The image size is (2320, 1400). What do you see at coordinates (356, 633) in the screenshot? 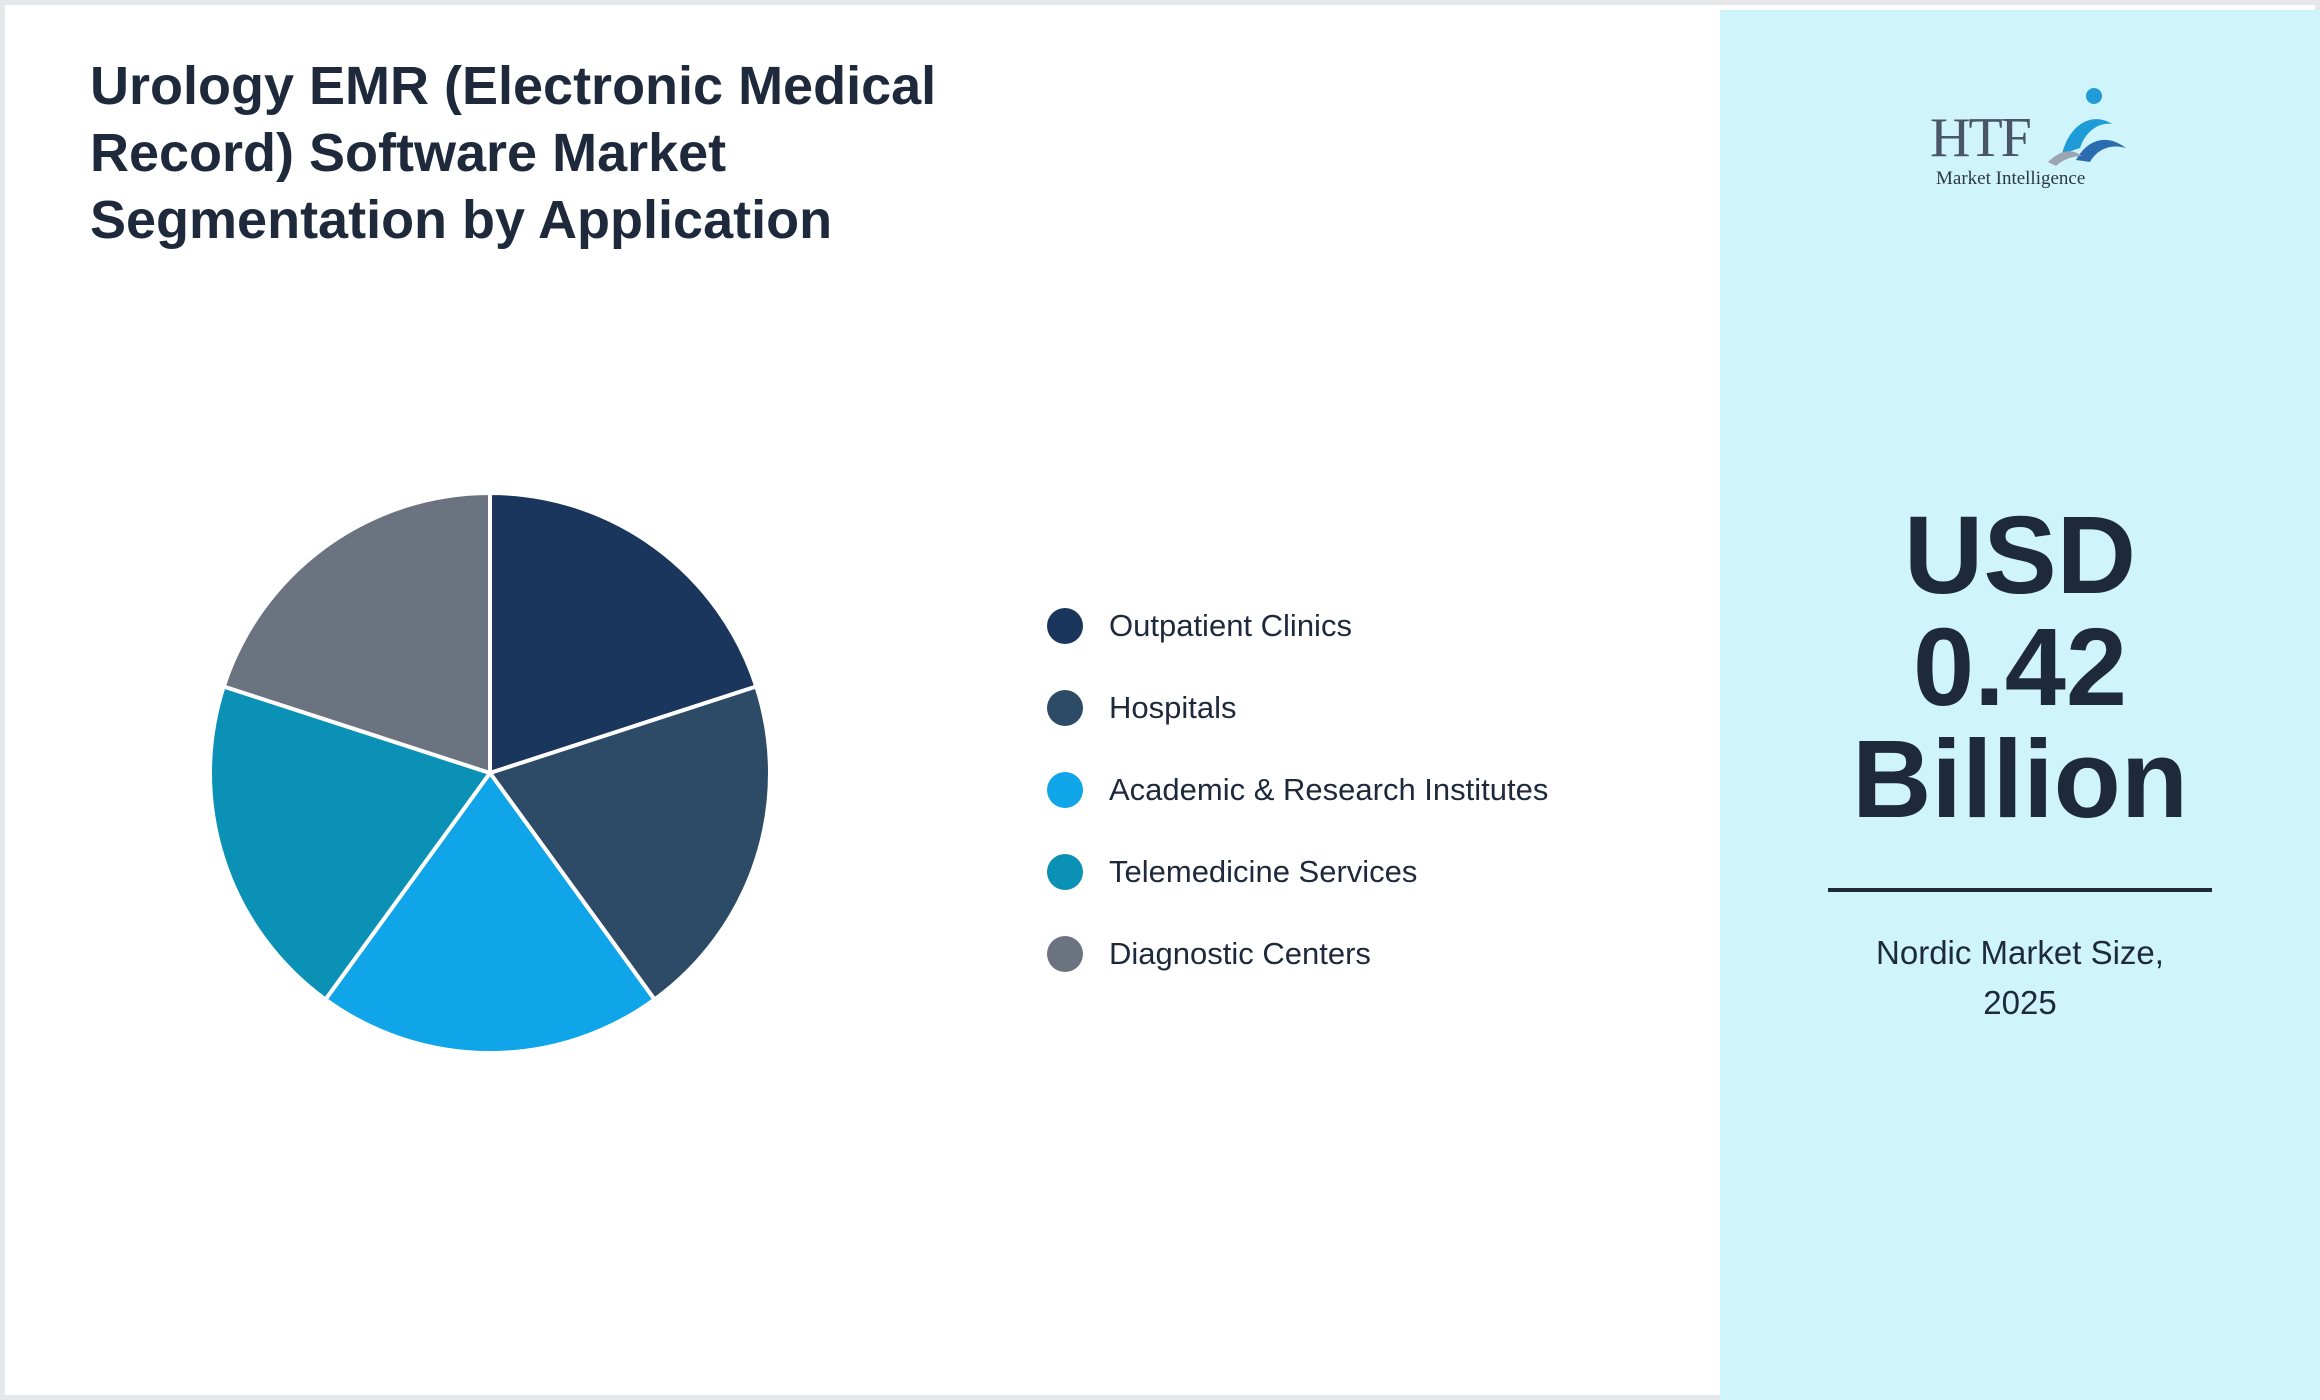
I see `pie-slice-diagnostic-centers` at bounding box center [356, 633].